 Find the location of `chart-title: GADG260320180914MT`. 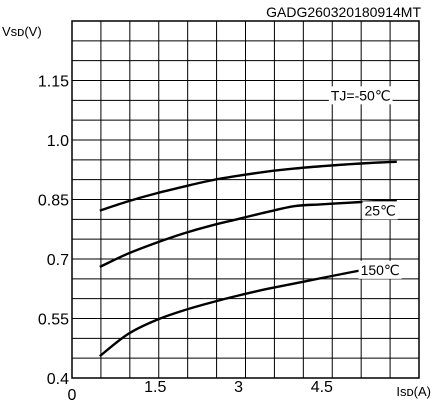

chart-title: GADG260320180914MT is located at coordinates (343, 12).